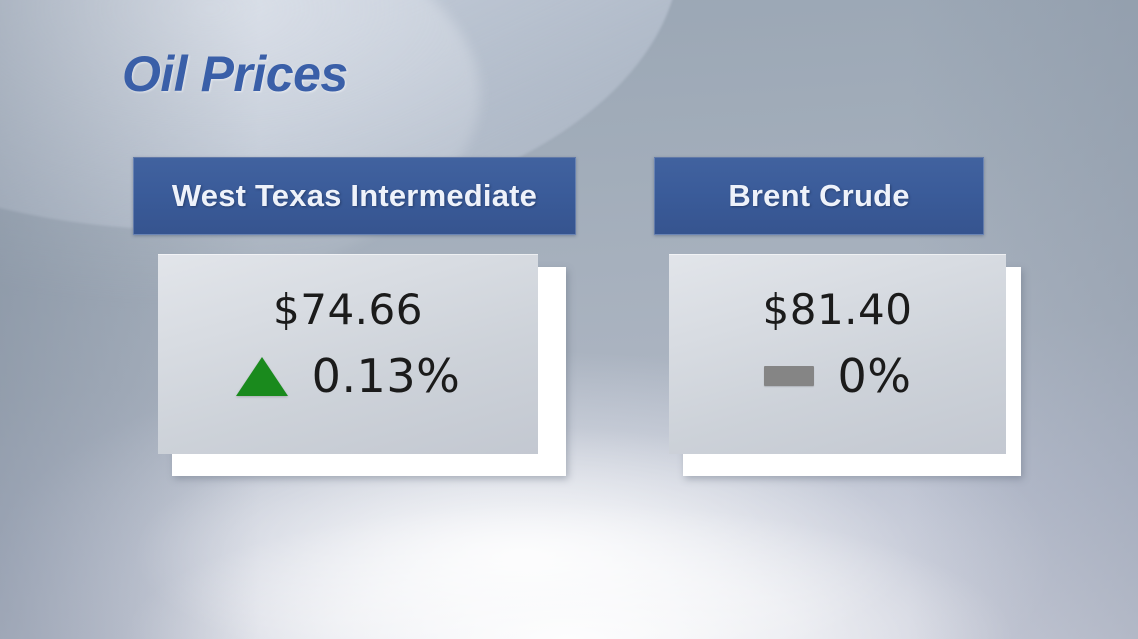  I want to click on price-value-wti: $74.66, so click(348, 309).